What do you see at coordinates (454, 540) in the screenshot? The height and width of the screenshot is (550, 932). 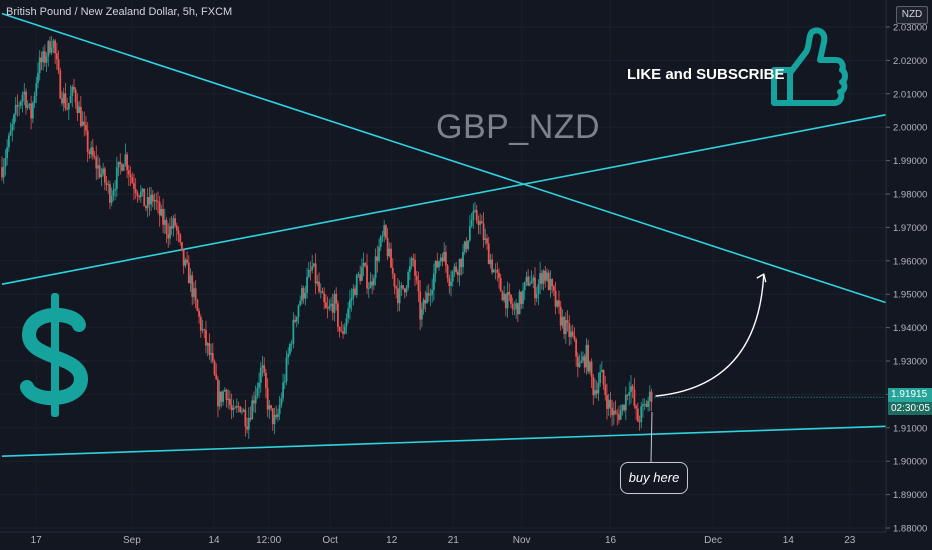 I see `time-tick-label: 21` at bounding box center [454, 540].